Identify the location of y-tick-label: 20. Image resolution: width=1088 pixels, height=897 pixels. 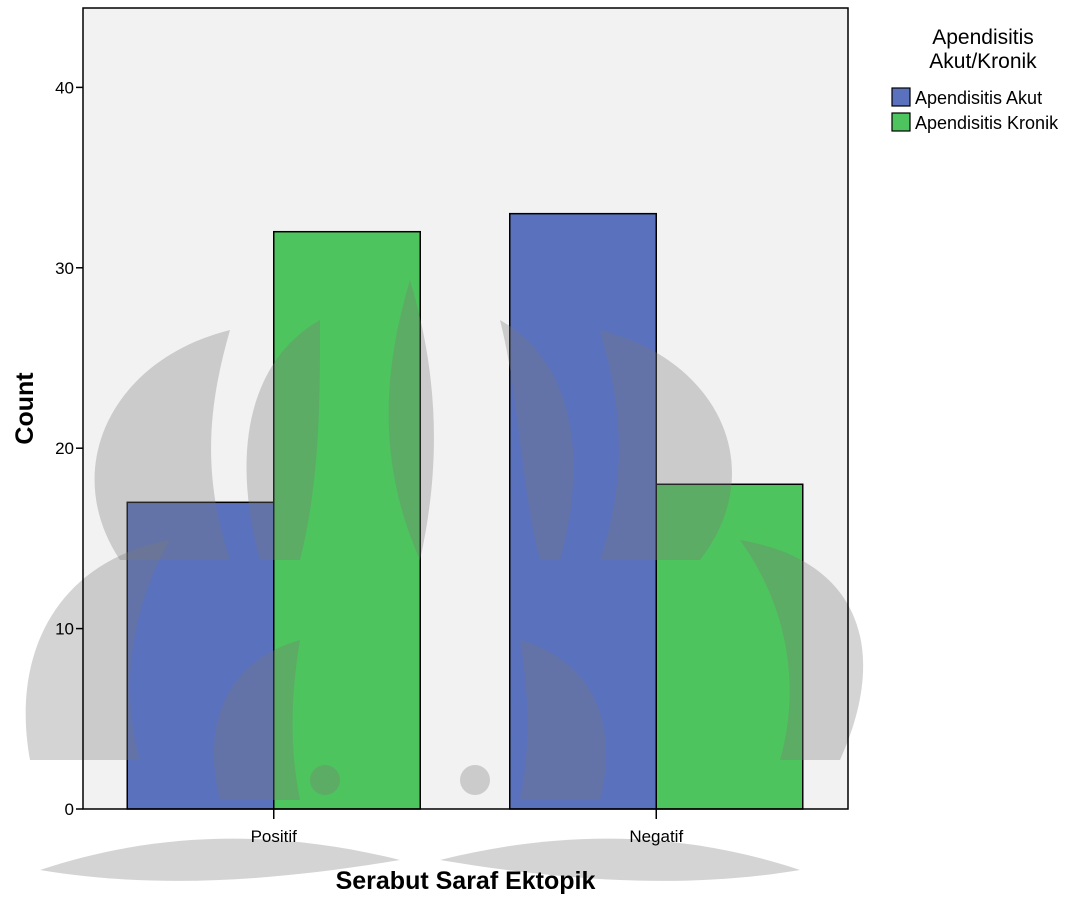
(64, 448).